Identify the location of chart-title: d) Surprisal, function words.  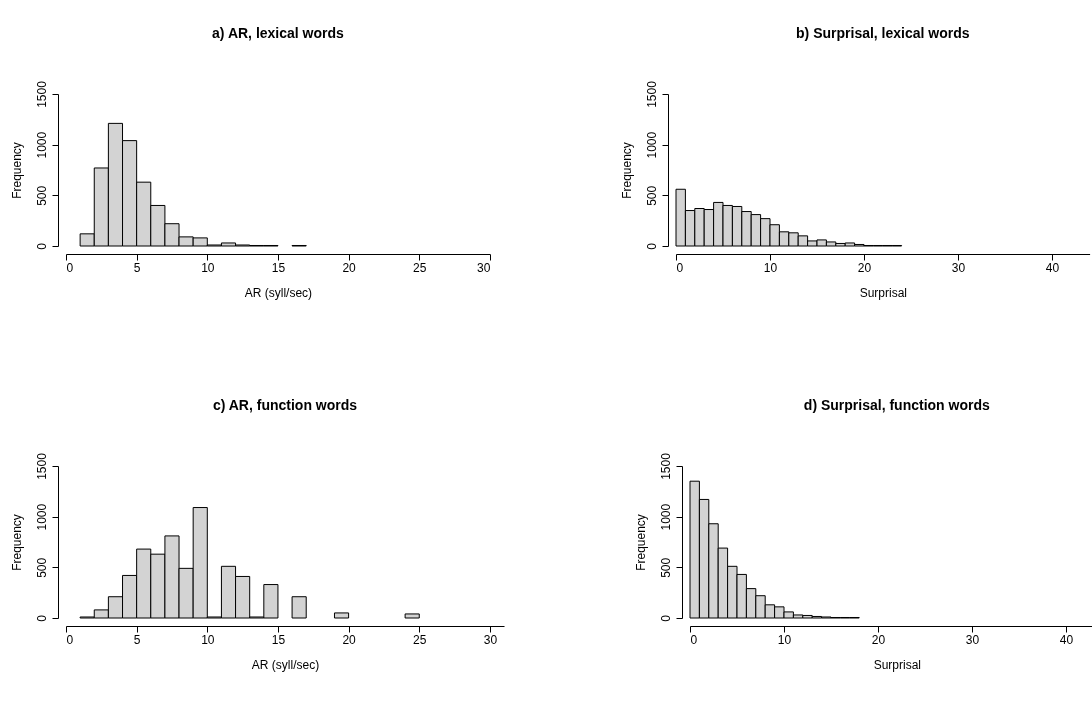
(896, 404).